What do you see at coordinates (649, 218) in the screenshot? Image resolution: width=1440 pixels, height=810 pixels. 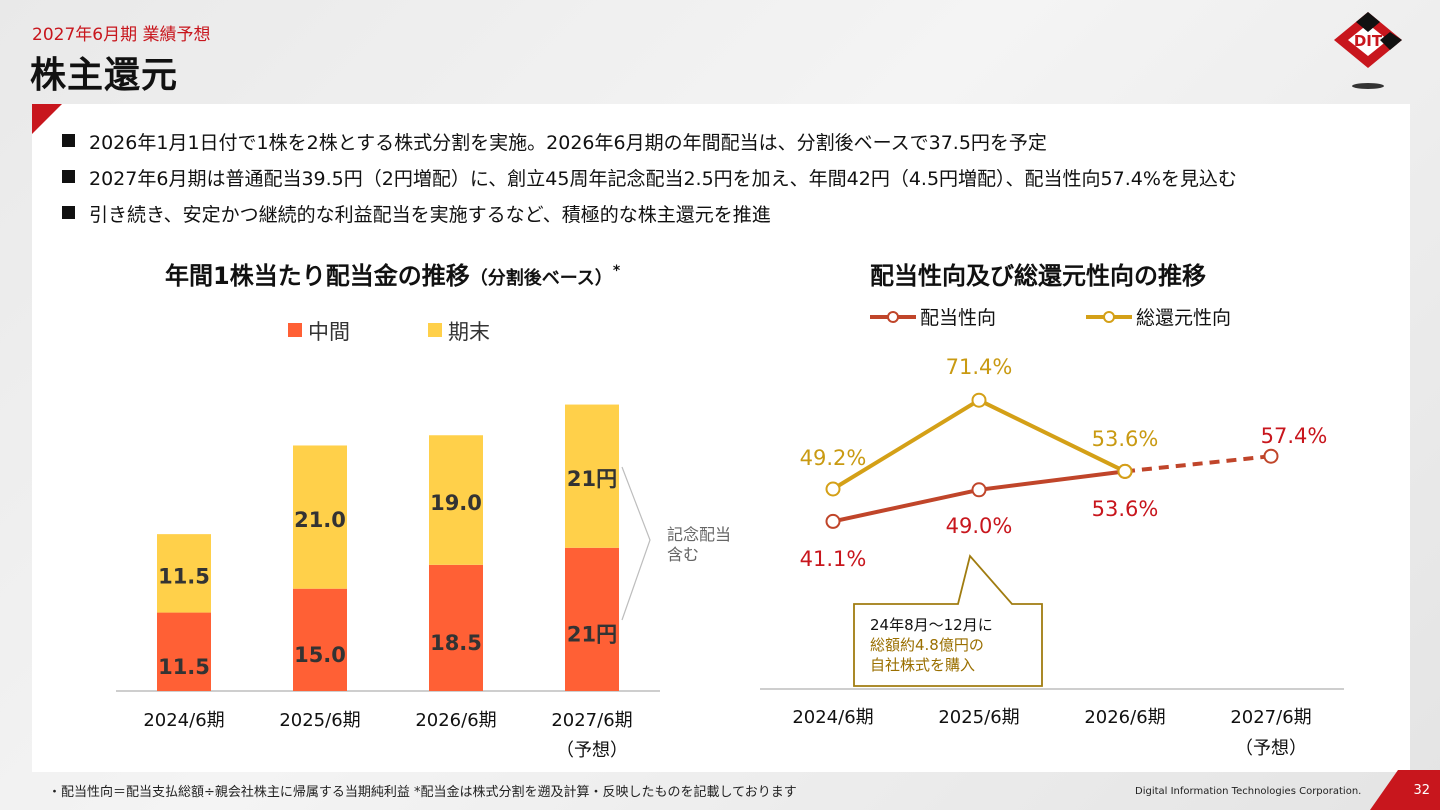 I see `bullet-item: 引き続き、安定かつ継続的な利益配当を実施するなど、積極的な株主還元を推進` at bounding box center [649, 218].